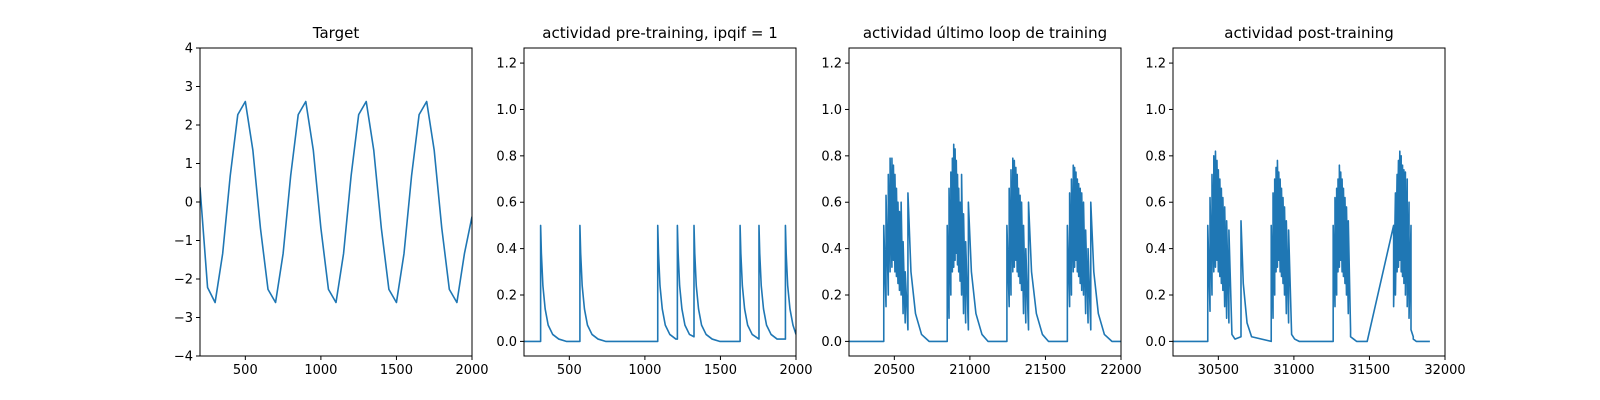 Image resolution: width=1600 pixels, height=400 pixels. Describe the element at coordinates (1444, 370) in the screenshot. I see `x-tick-label: 32000` at that location.